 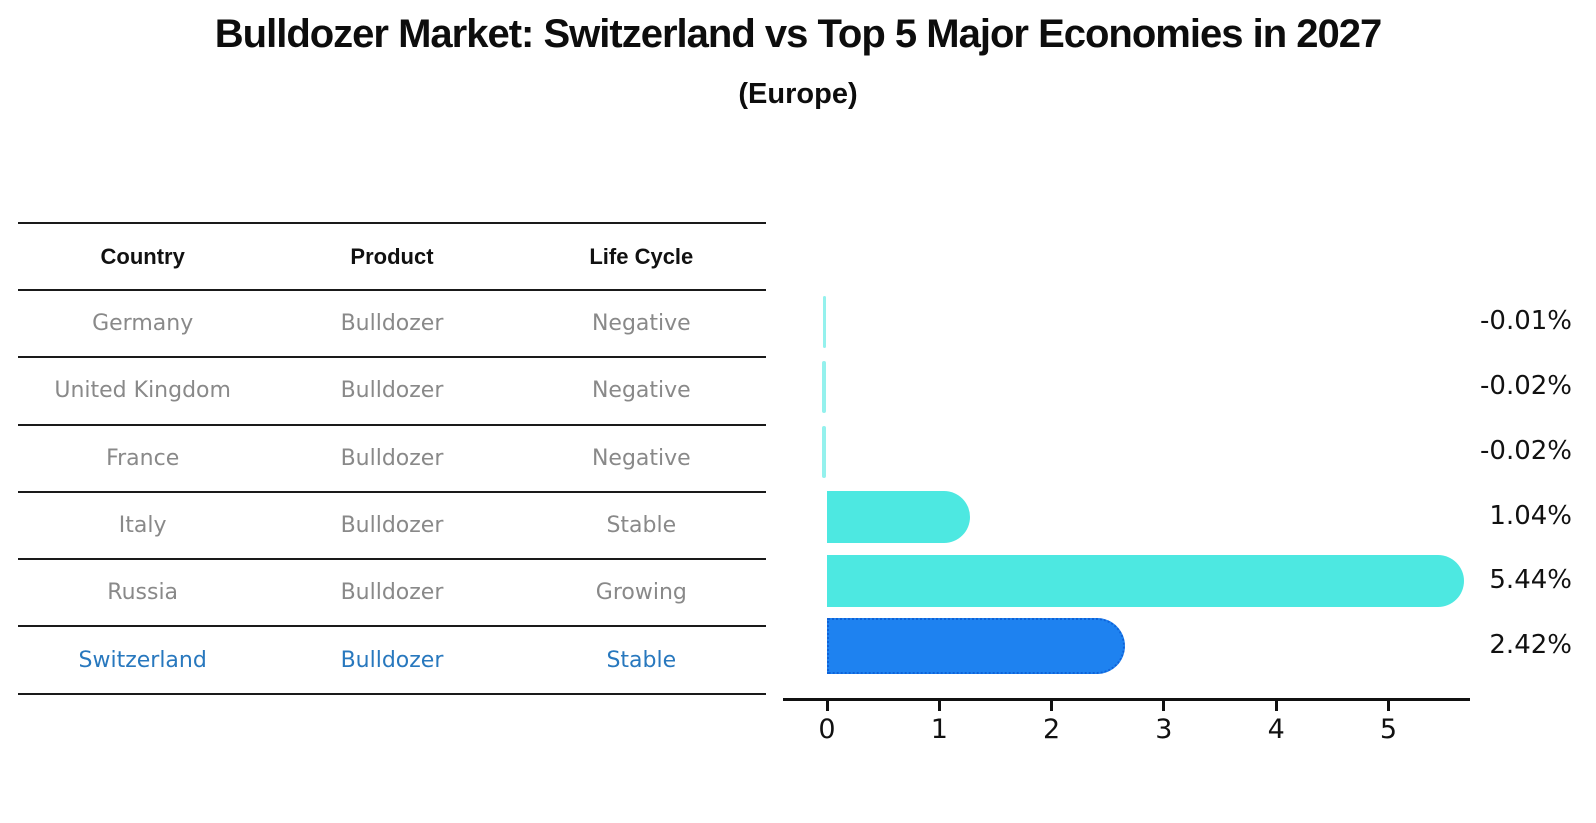 I want to click on table-cell-country: Italy, so click(x=142, y=526).